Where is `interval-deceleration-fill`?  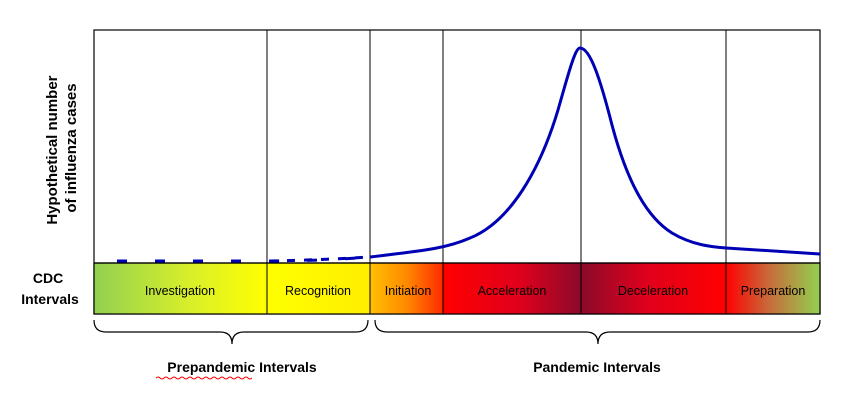 interval-deceleration-fill is located at coordinates (653, 288).